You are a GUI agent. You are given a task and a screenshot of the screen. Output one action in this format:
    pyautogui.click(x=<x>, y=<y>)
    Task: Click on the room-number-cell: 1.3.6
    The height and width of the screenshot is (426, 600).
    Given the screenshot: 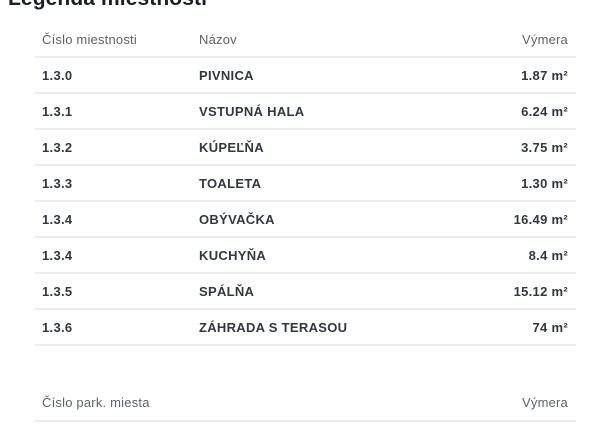 What is the action you would take?
    pyautogui.click(x=57, y=327)
    